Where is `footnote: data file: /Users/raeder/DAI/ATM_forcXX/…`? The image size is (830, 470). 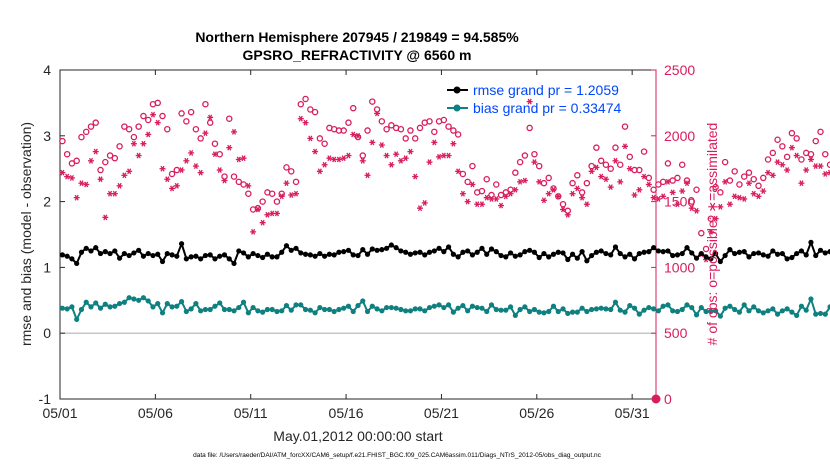
footnote: data file: /Users/raeder/DAI/ATM_forcXX/… is located at coordinates (397, 455).